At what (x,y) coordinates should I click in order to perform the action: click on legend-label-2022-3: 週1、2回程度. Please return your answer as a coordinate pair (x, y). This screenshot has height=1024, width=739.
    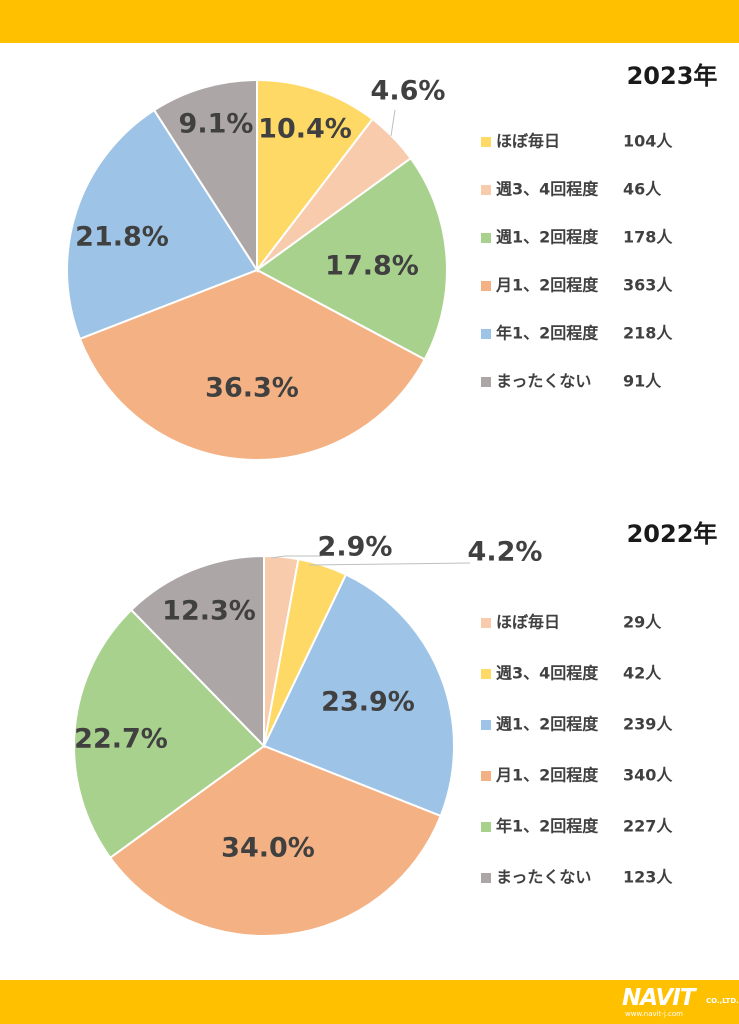
    Looking at the image, I should click on (547, 724).